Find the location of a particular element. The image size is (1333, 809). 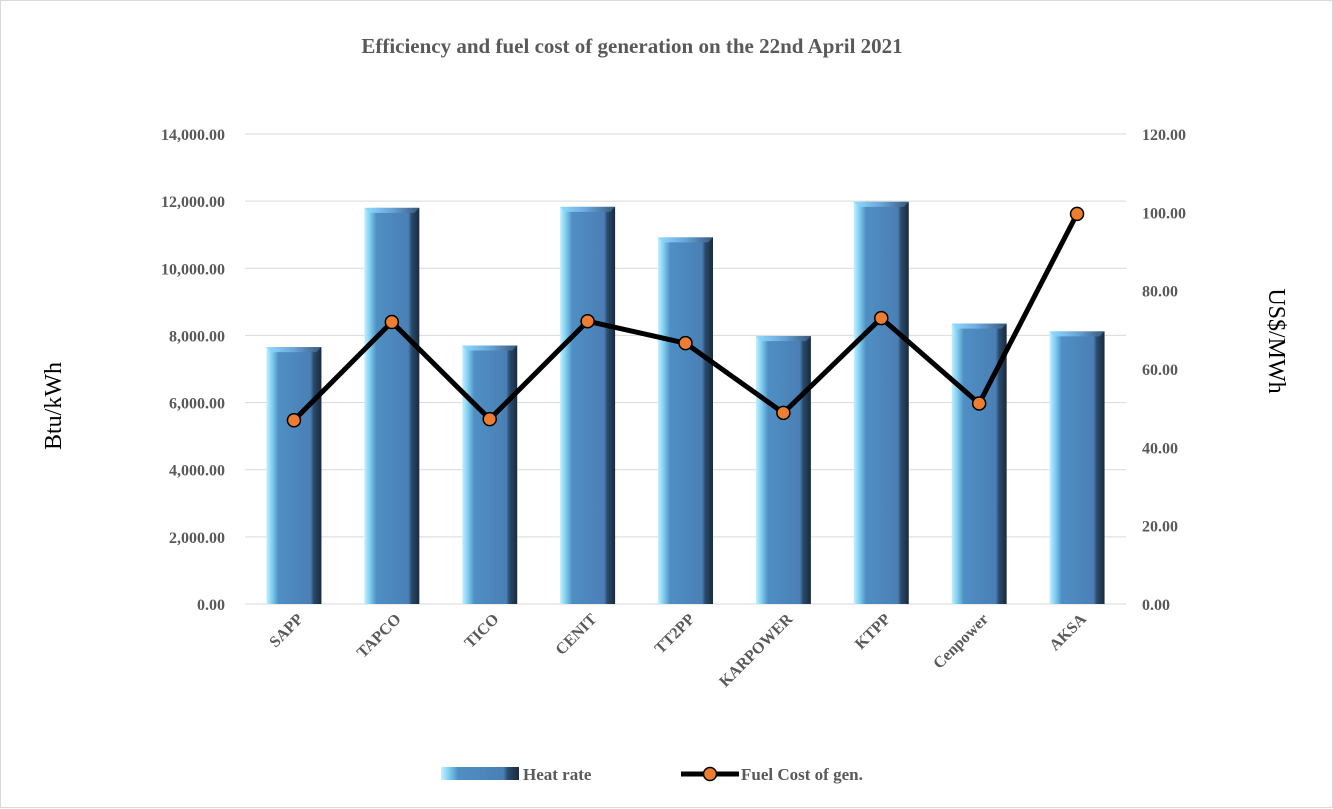

x-tick-label: SAPP is located at coordinates (286, 631).